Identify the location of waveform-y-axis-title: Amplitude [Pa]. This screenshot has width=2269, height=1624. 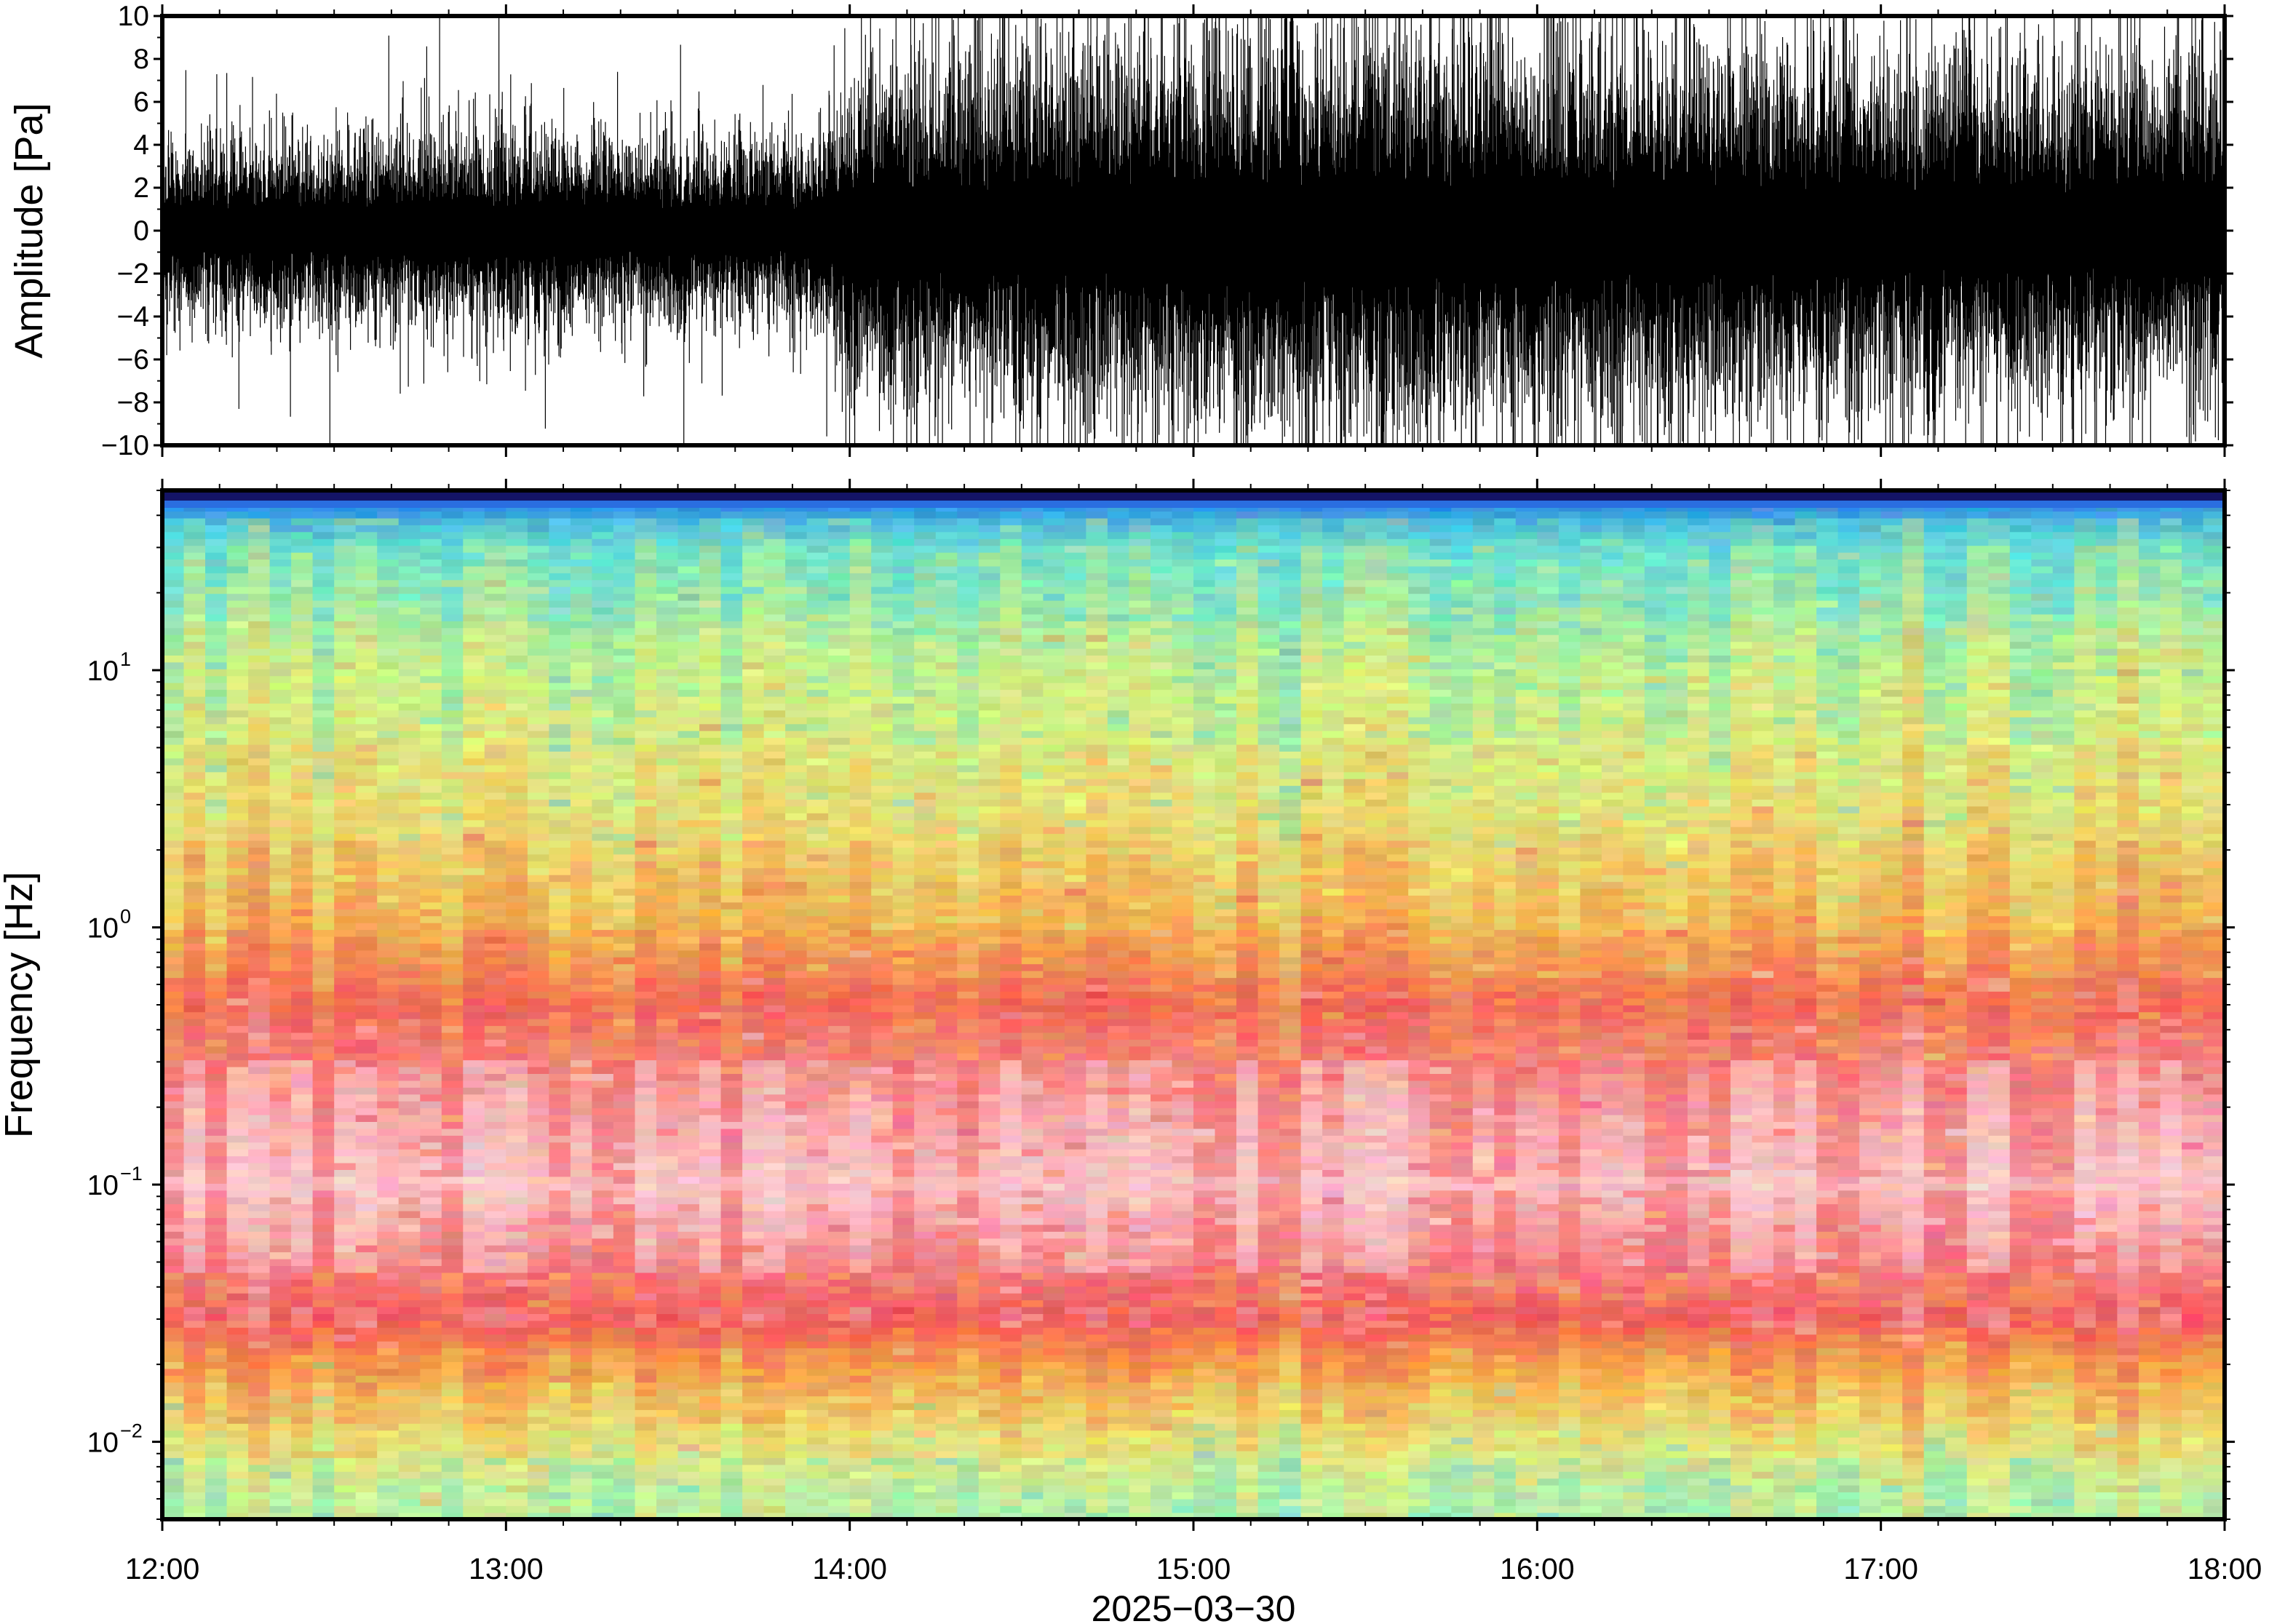
(29, 230).